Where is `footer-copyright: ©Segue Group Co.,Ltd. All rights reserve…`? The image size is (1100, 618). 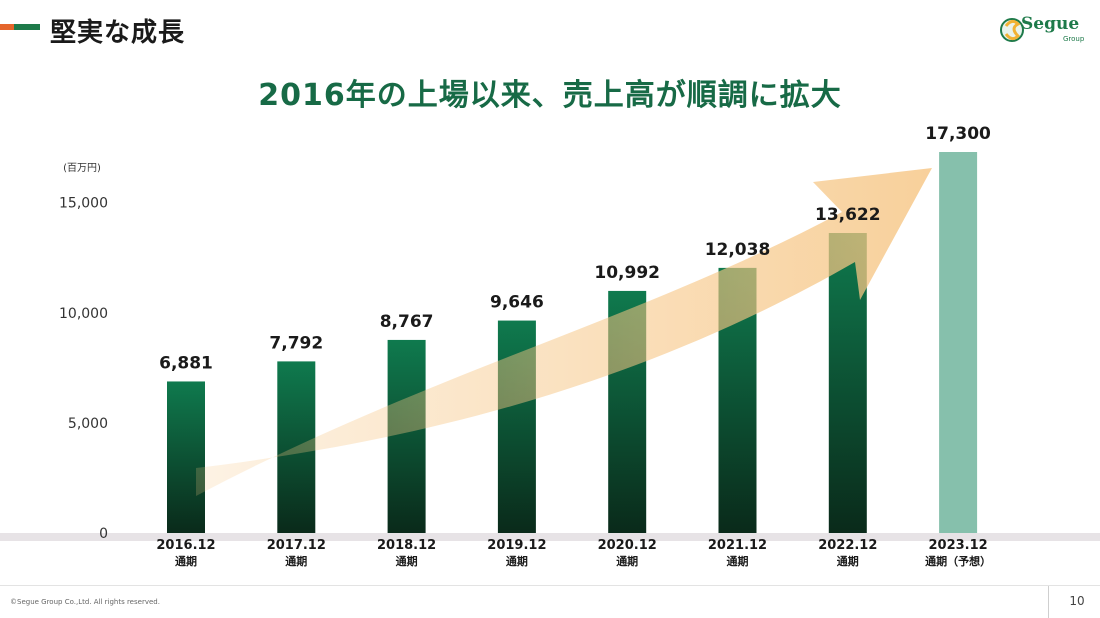
footer-copyright: ©Segue Group Co.,Ltd. All rights reserve… is located at coordinates (85, 602).